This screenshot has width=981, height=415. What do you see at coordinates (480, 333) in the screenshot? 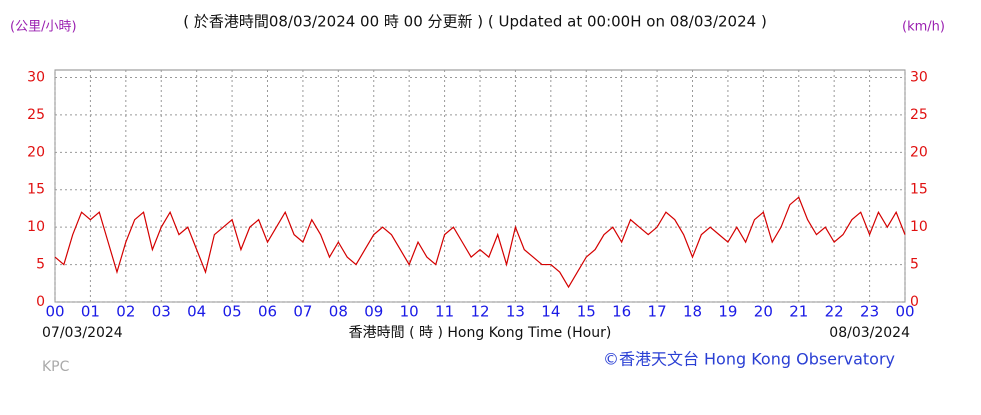
I see `x-axis-label: 香港時間 ( 時 ) Hong Kong Time (Hour)` at bounding box center [480, 333].